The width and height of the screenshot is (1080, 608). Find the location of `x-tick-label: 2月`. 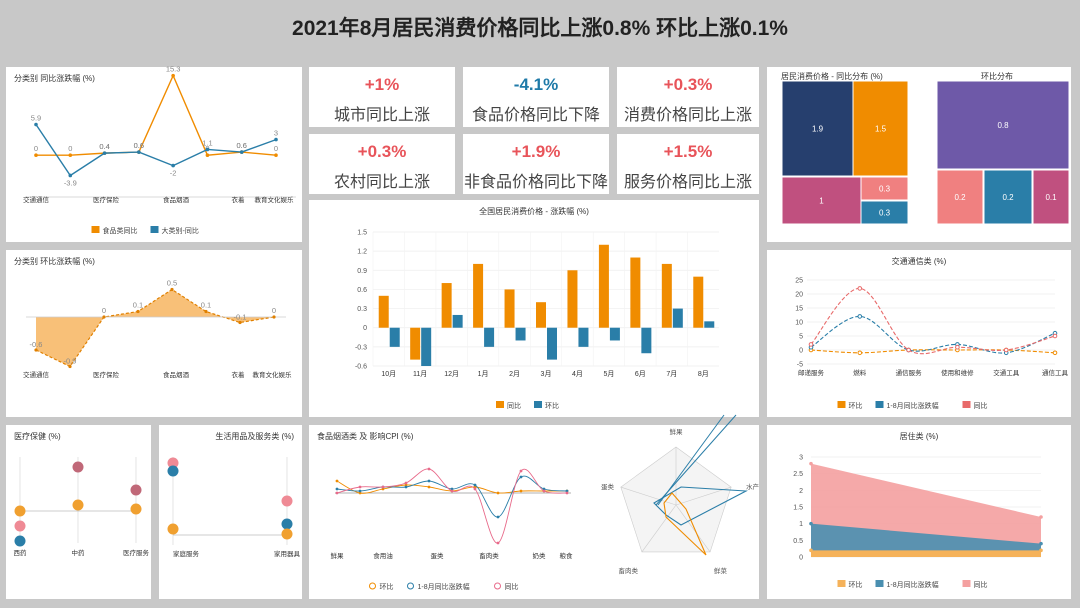

x-tick-label: 2月 is located at coordinates (514, 374).